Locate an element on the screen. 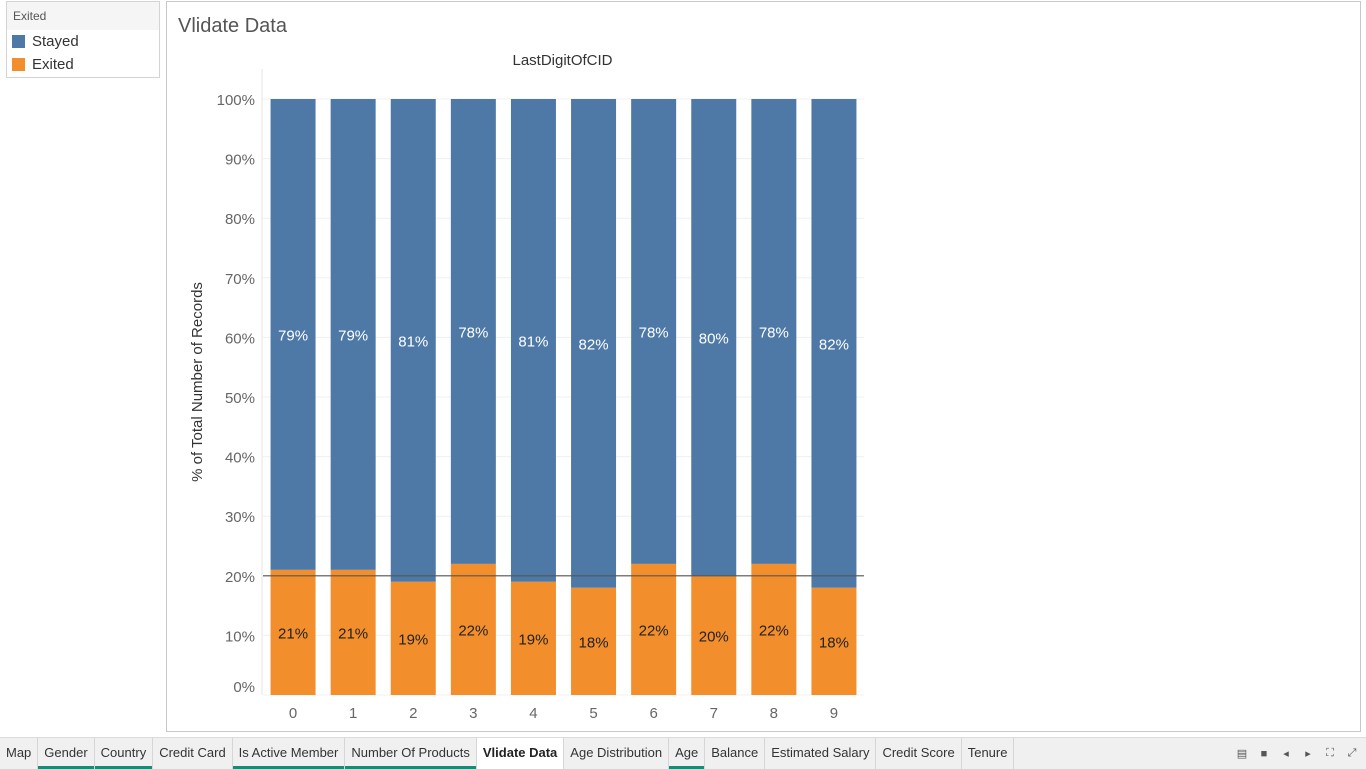 Image resolution: width=1366 pixels, height=769 pixels. y-tick-label: 30% is located at coordinates (240, 517).